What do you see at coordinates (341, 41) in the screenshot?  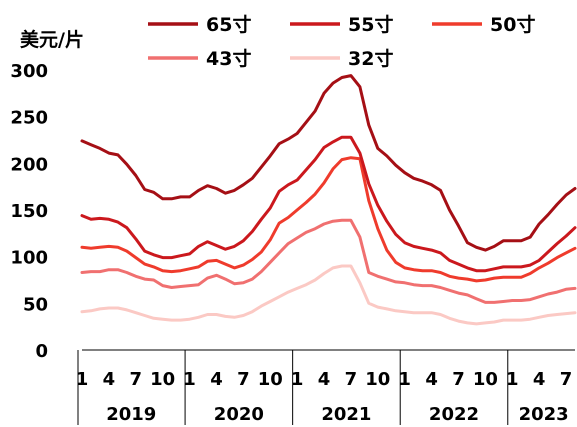 I see `legend: 65寸 55寸 50寸 43寸 32寸` at bounding box center [341, 41].